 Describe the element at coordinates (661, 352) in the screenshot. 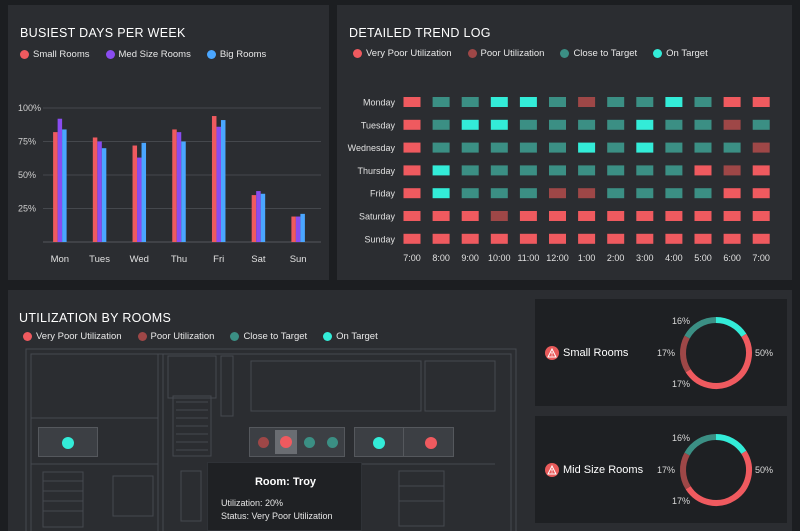

I see `small-rooms-card: Small Rooms 16% 17% 17% 50%` at that location.